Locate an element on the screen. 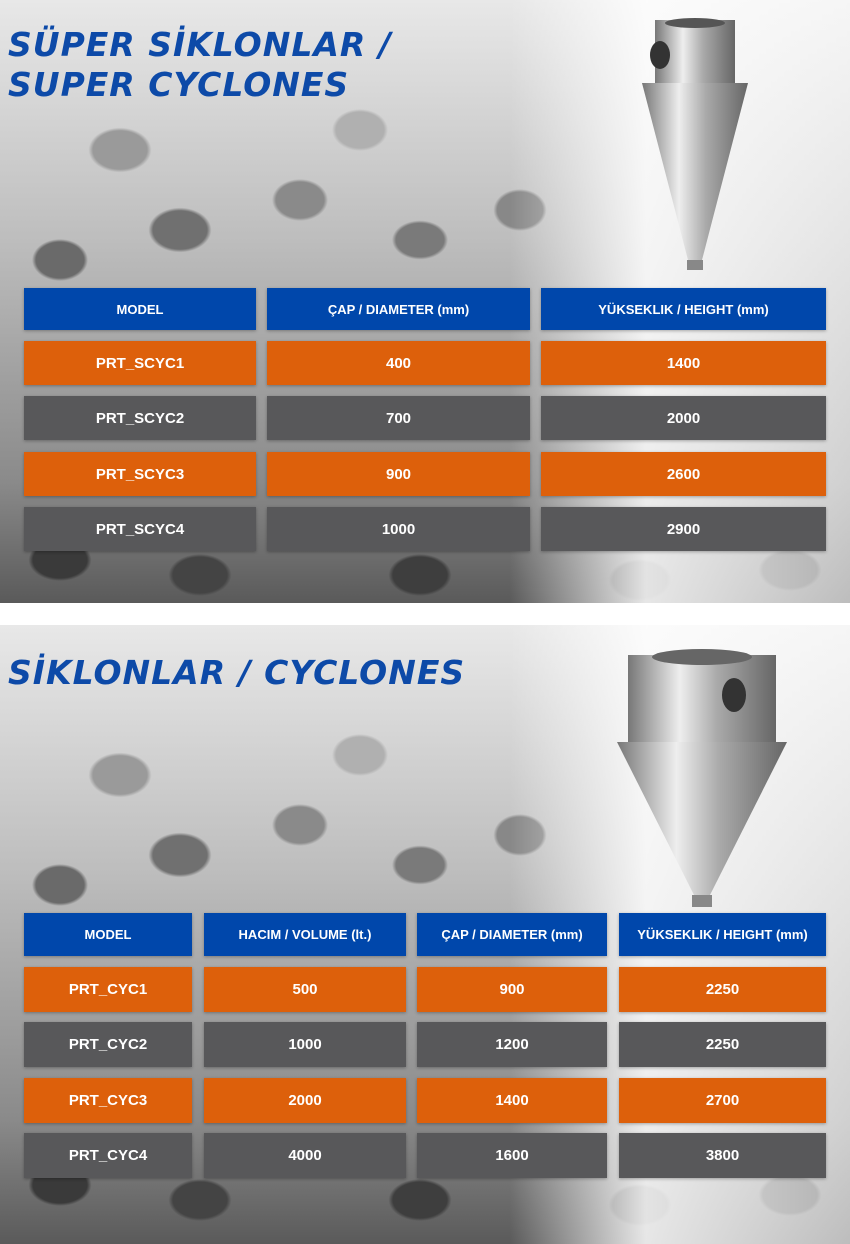  super-cyclone-image is located at coordinates (695, 144).